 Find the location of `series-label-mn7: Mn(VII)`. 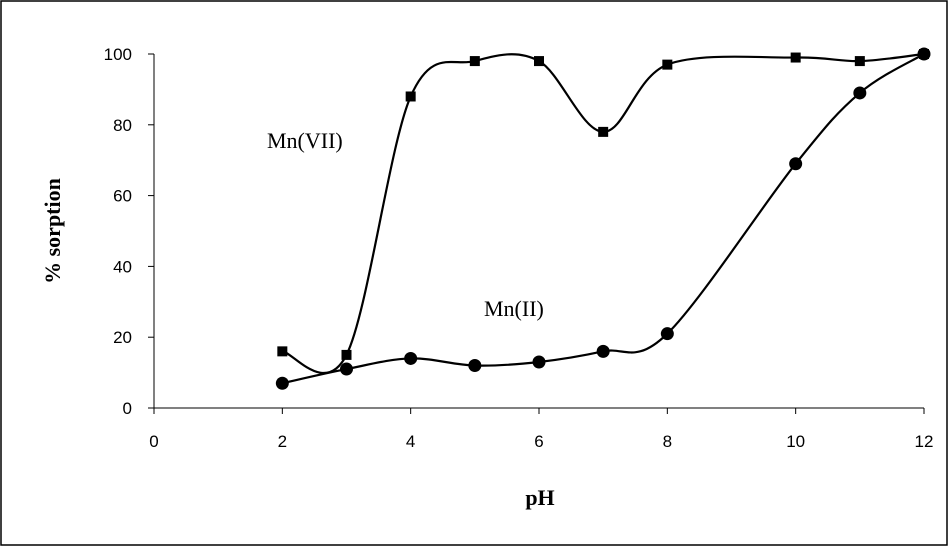

series-label-mn7: Mn(VII) is located at coordinates (305, 140).